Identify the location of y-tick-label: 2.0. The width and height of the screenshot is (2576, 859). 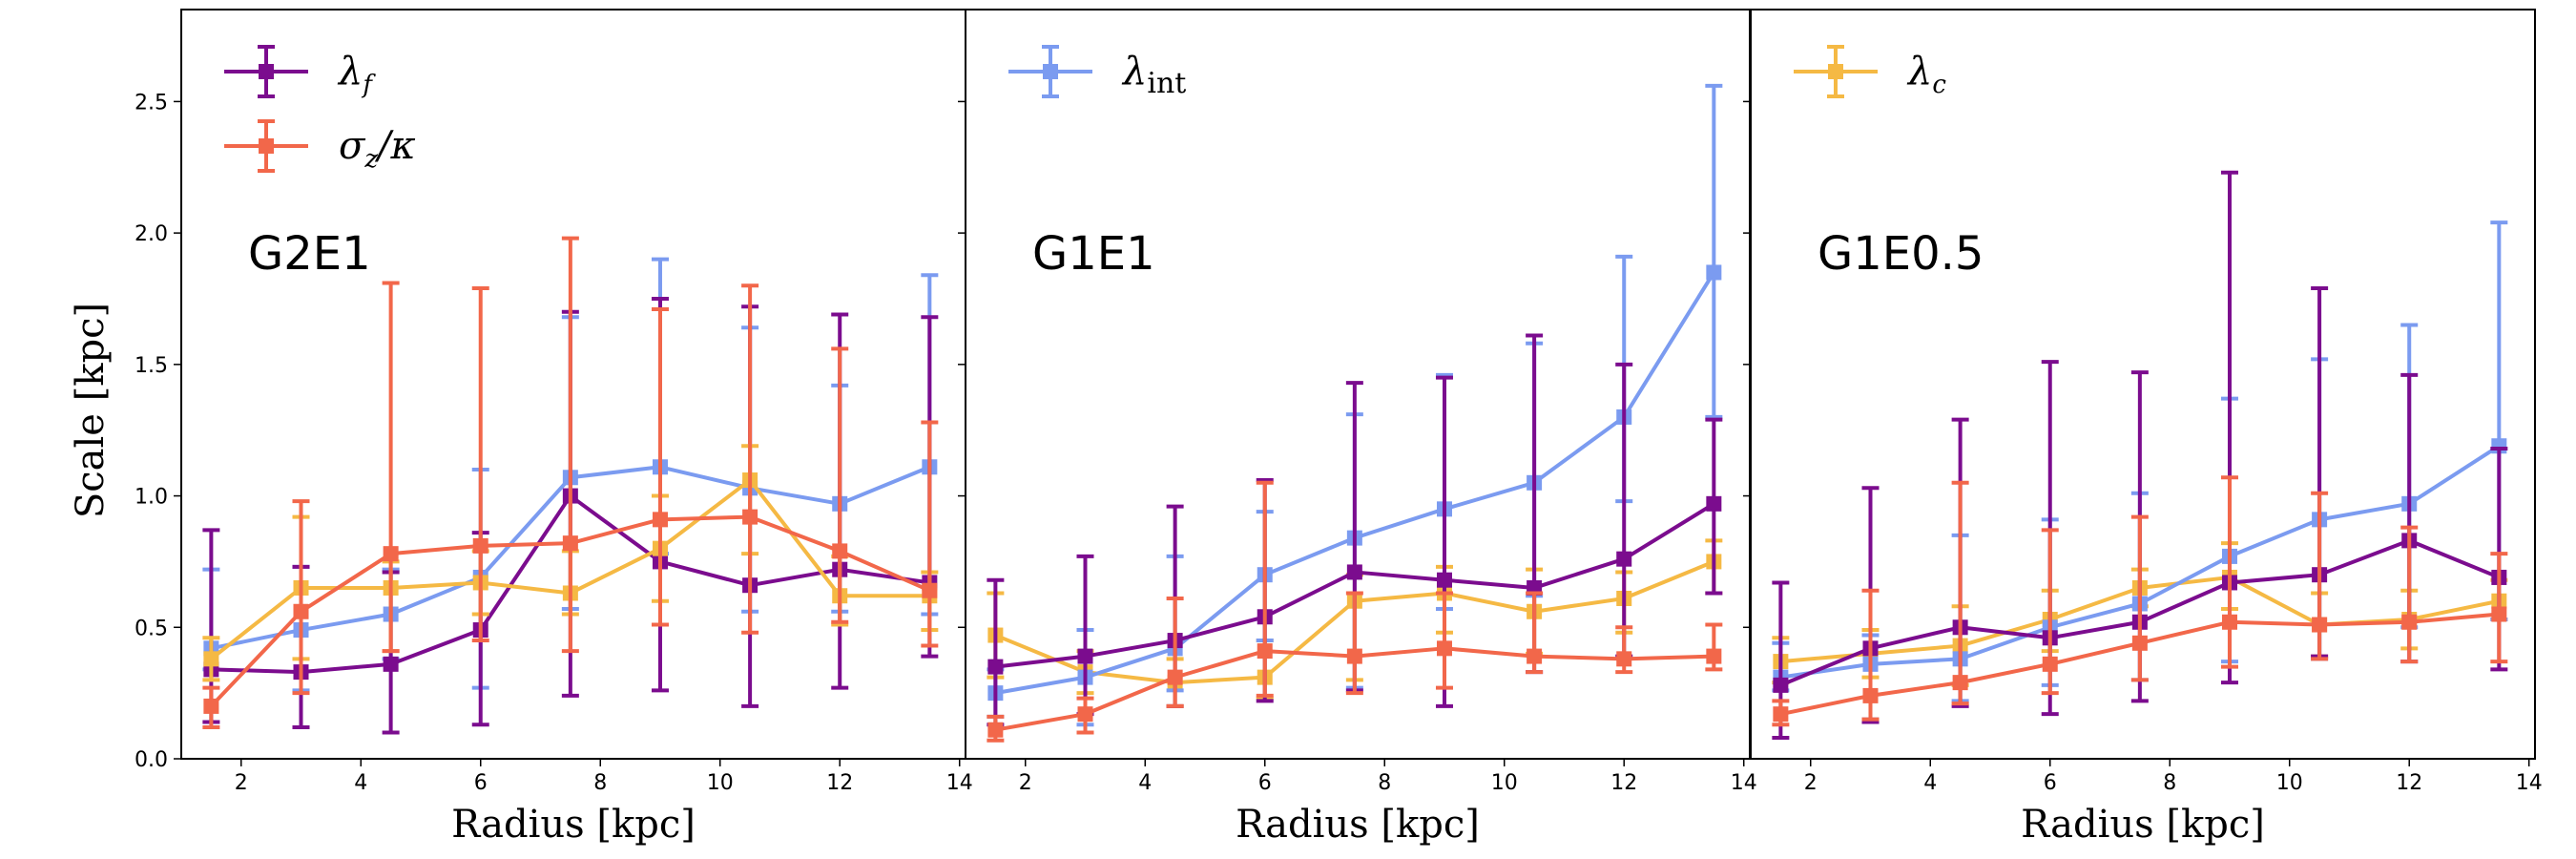
(151, 234).